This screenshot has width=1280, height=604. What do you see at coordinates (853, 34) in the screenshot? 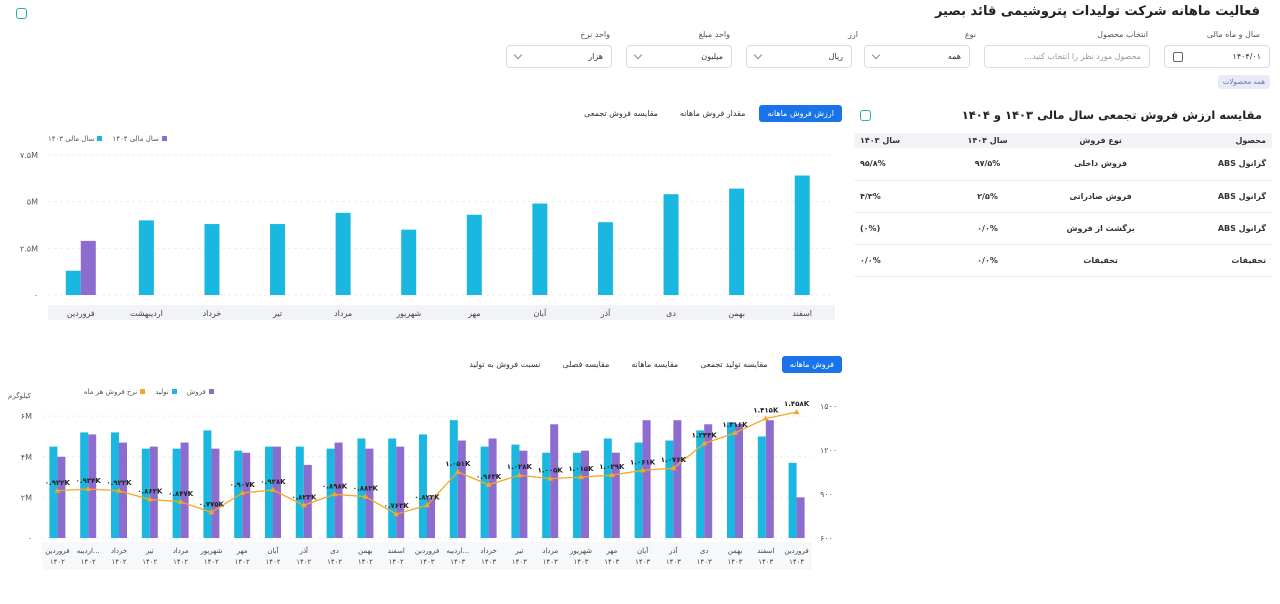
I see `currency-label: ارز` at bounding box center [853, 34].